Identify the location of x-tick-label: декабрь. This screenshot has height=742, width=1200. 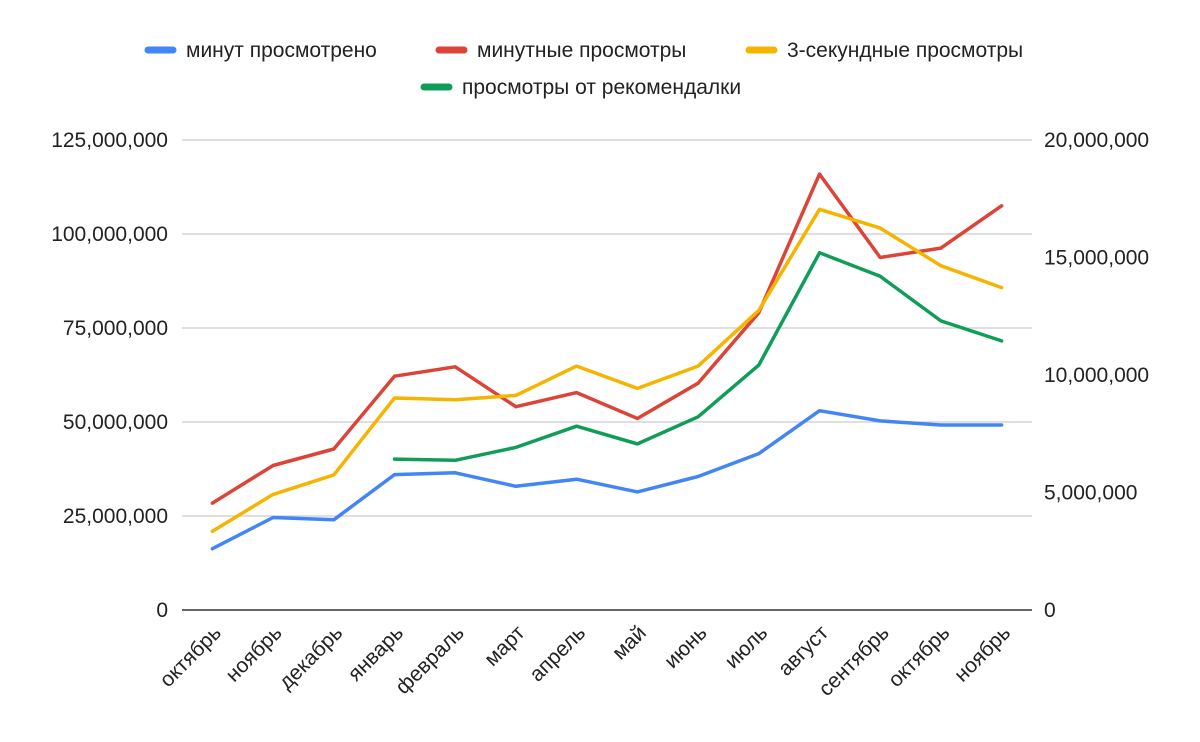
(311, 657).